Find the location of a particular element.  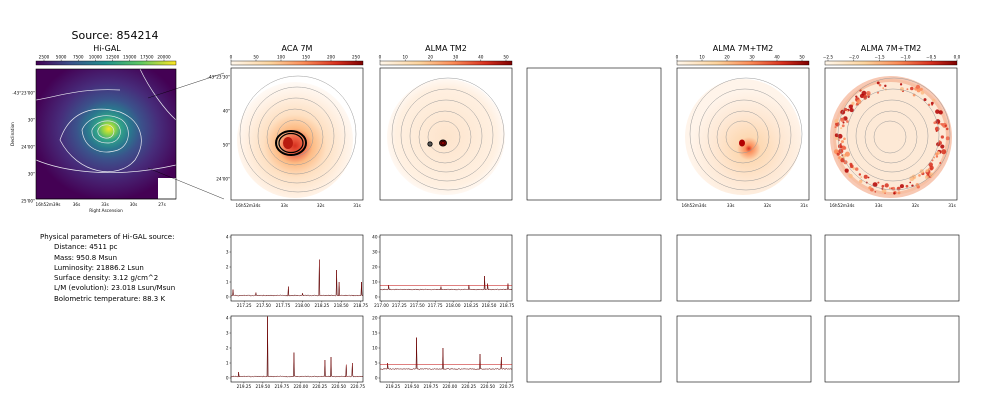

higal-ylabel: Declination is located at coordinates (12, 134).